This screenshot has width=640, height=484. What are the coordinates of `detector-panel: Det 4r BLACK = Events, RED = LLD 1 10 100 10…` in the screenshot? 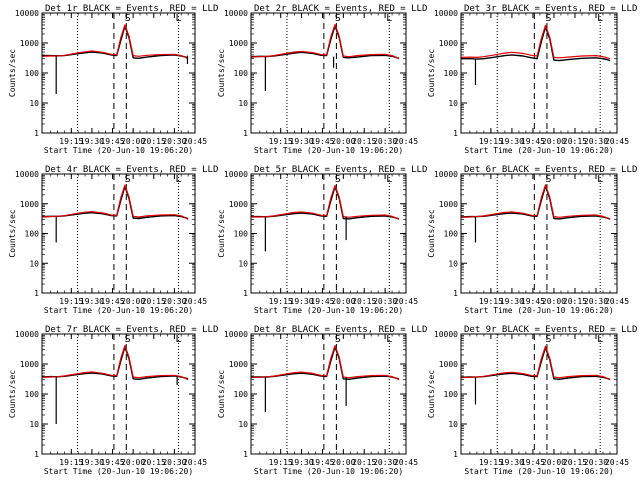 It's located at (113, 240).